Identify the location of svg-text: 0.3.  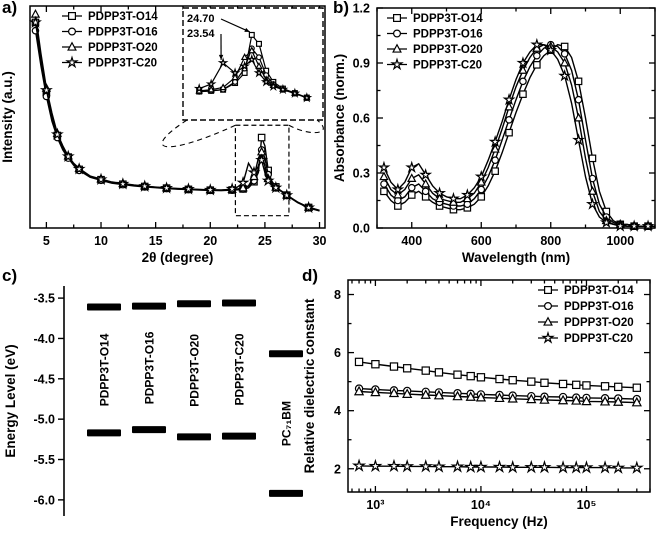
(361, 174).